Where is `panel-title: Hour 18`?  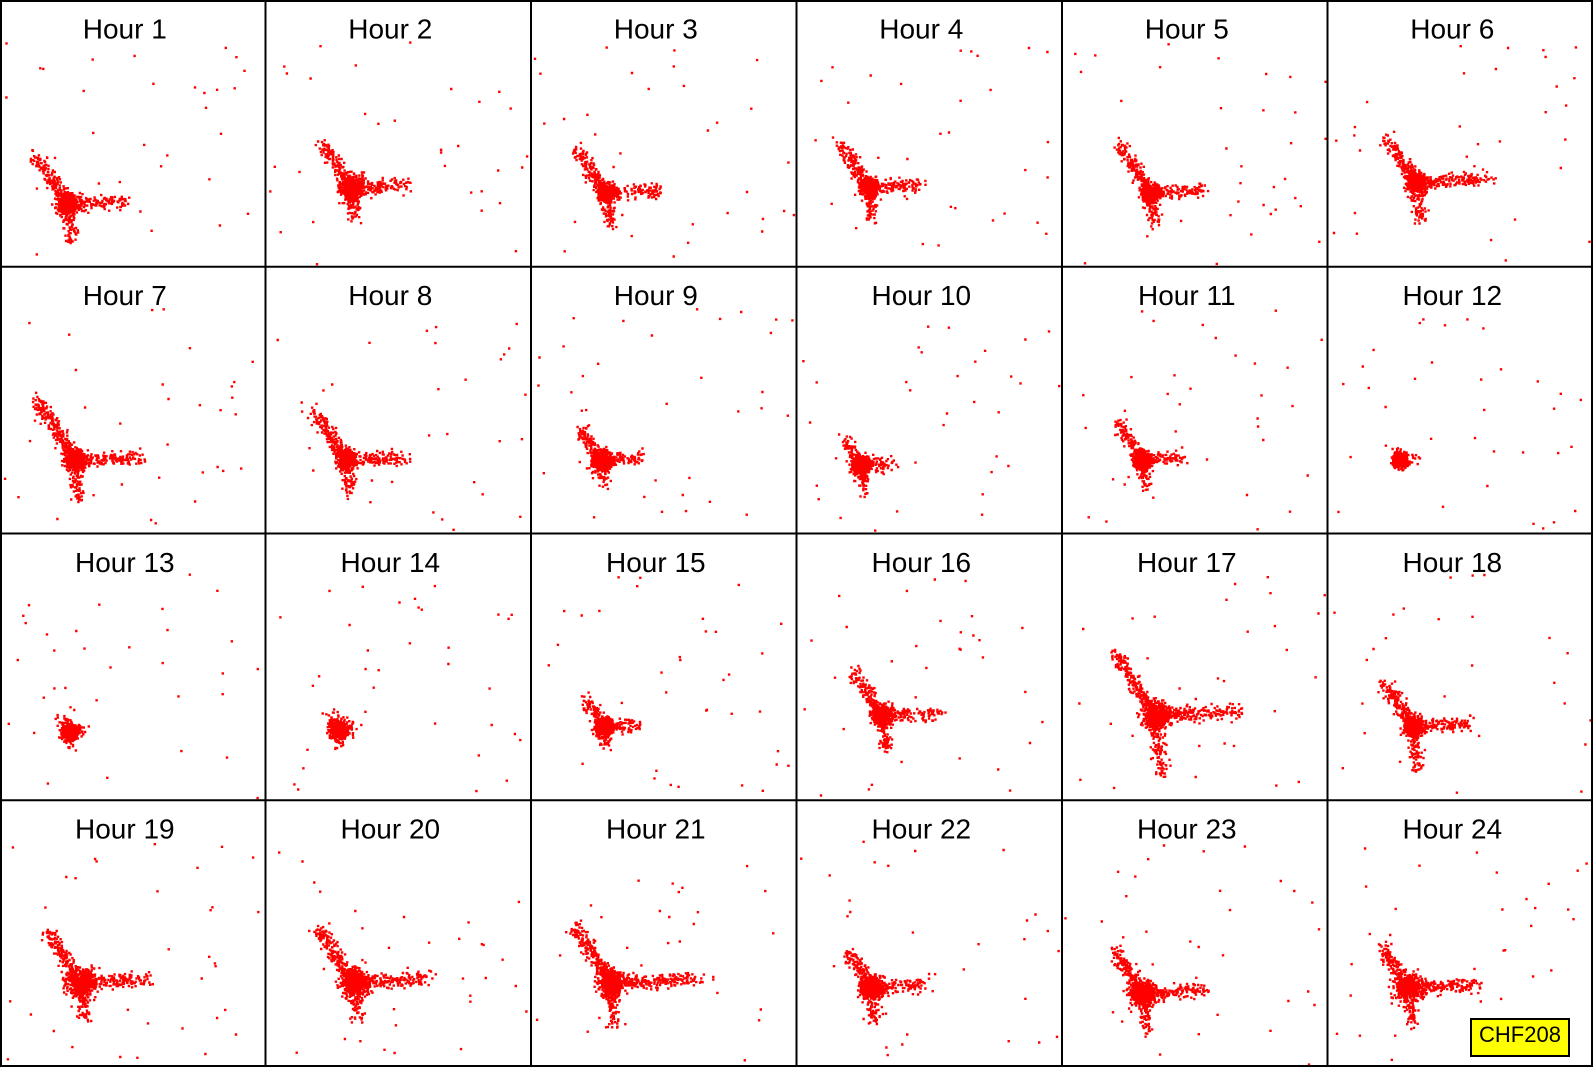 panel-title: Hour 18 is located at coordinates (1452, 562).